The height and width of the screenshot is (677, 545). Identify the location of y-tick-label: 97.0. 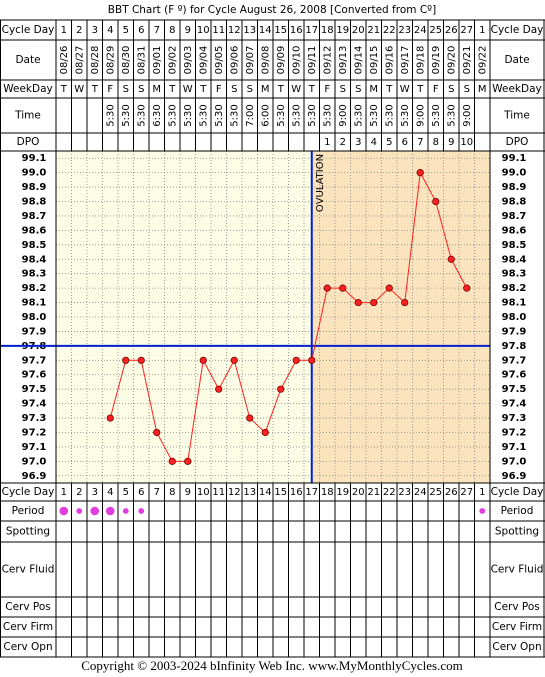
(34, 461).